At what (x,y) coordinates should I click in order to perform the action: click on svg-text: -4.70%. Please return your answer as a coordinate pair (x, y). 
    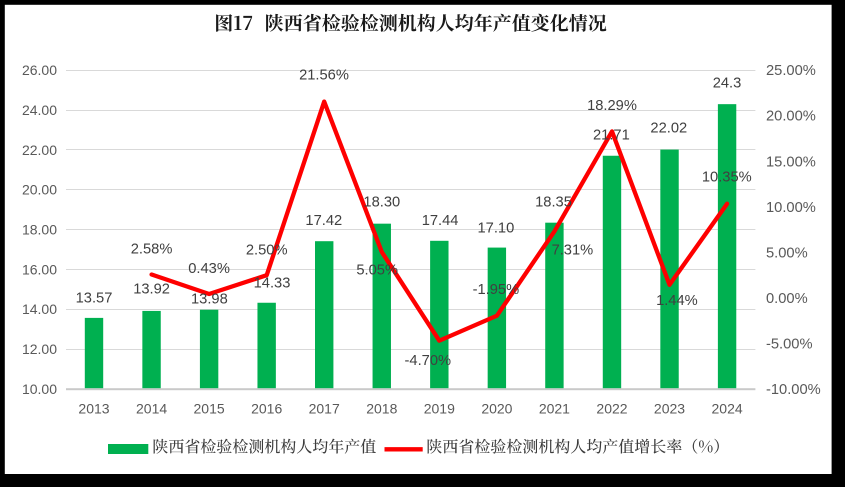
    Looking at the image, I should click on (428, 361).